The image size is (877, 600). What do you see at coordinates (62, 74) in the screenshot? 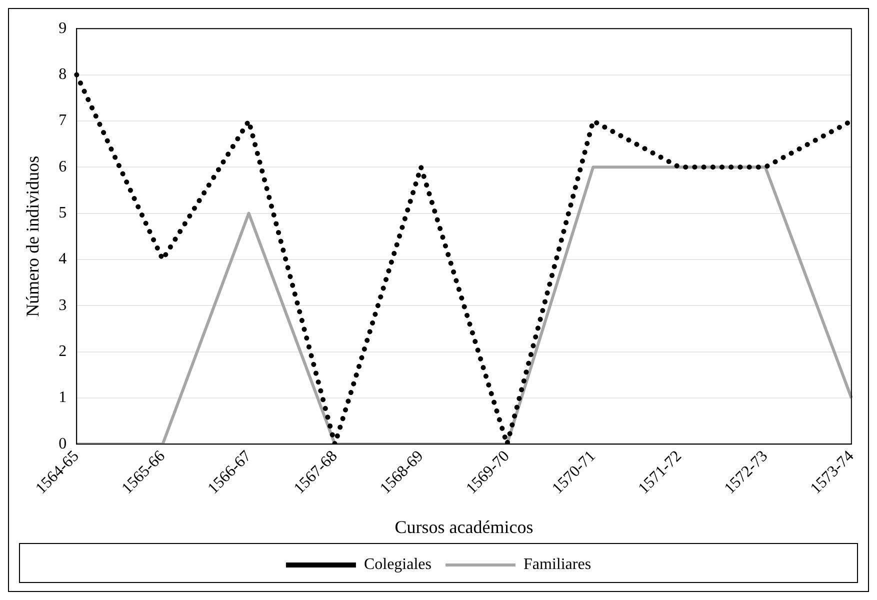
I see `y-tick-label: 8` at bounding box center [62, 74].